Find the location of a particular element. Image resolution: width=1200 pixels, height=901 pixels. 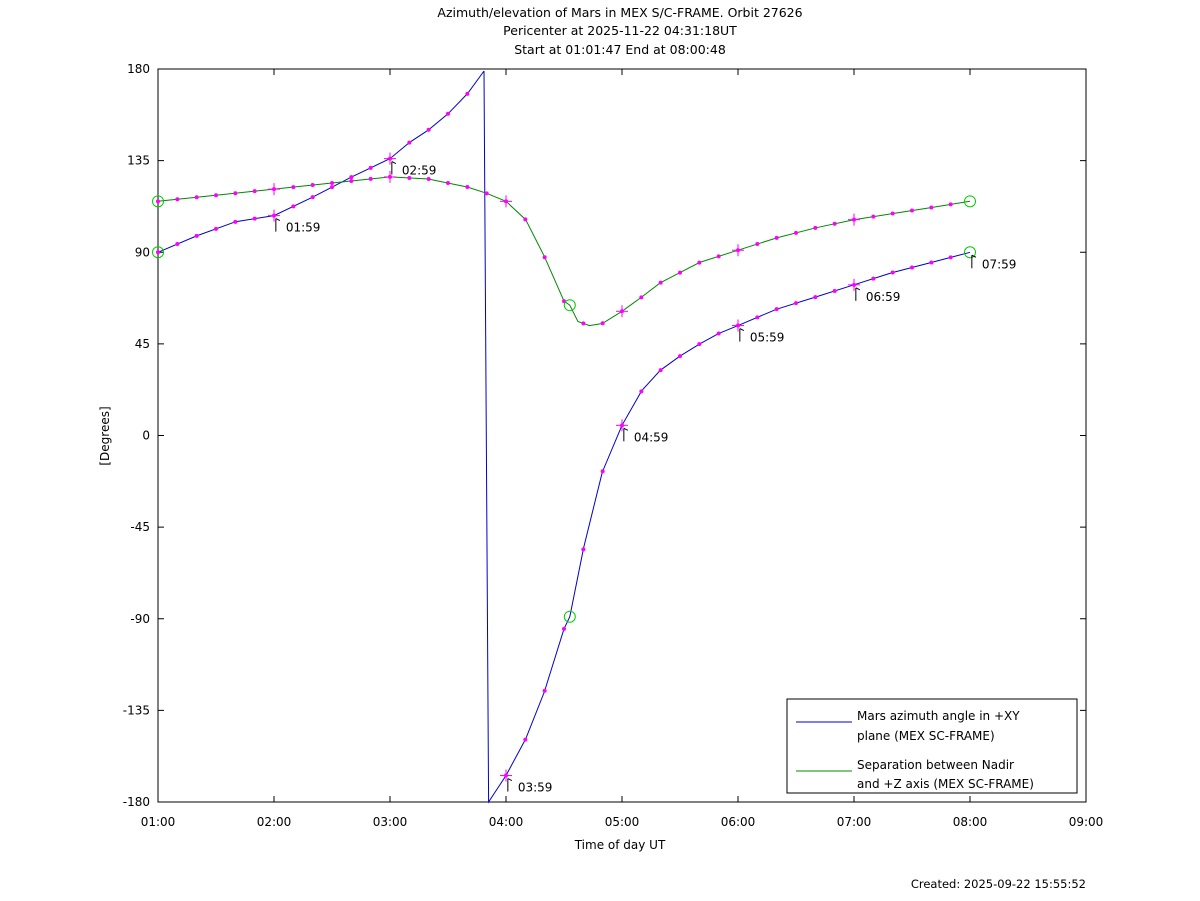

y-tick-label: 90 is located at coordinates (142, 252).